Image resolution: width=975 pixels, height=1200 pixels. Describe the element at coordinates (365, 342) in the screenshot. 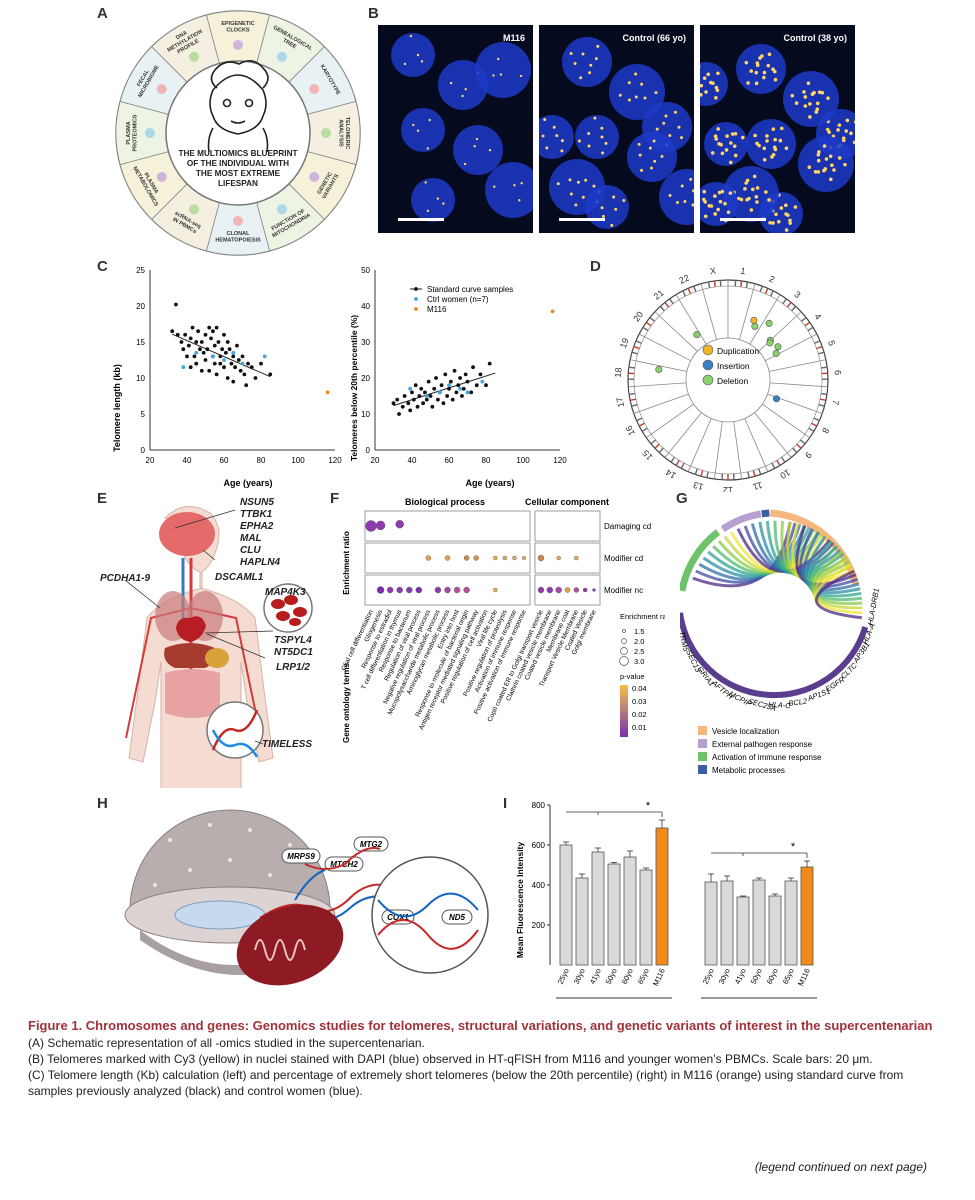

I see `y-tick-label: 30` at that location.